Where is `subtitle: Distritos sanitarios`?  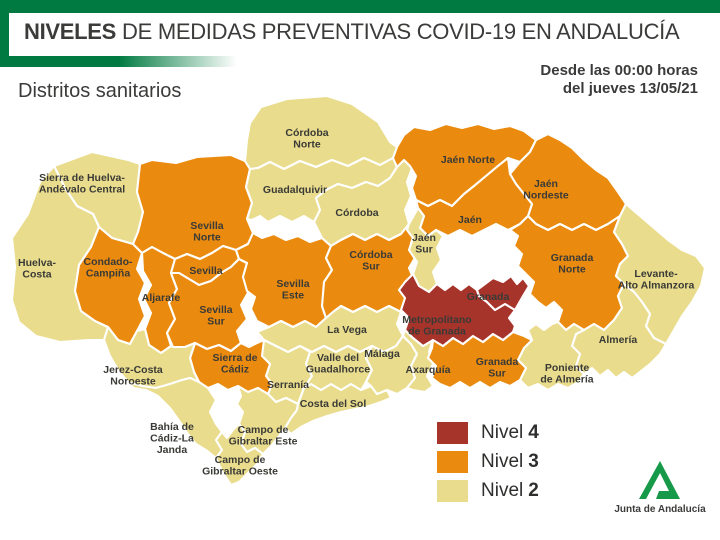 subtitle: Distritos sanitarios is located at coordinates (100, 91).